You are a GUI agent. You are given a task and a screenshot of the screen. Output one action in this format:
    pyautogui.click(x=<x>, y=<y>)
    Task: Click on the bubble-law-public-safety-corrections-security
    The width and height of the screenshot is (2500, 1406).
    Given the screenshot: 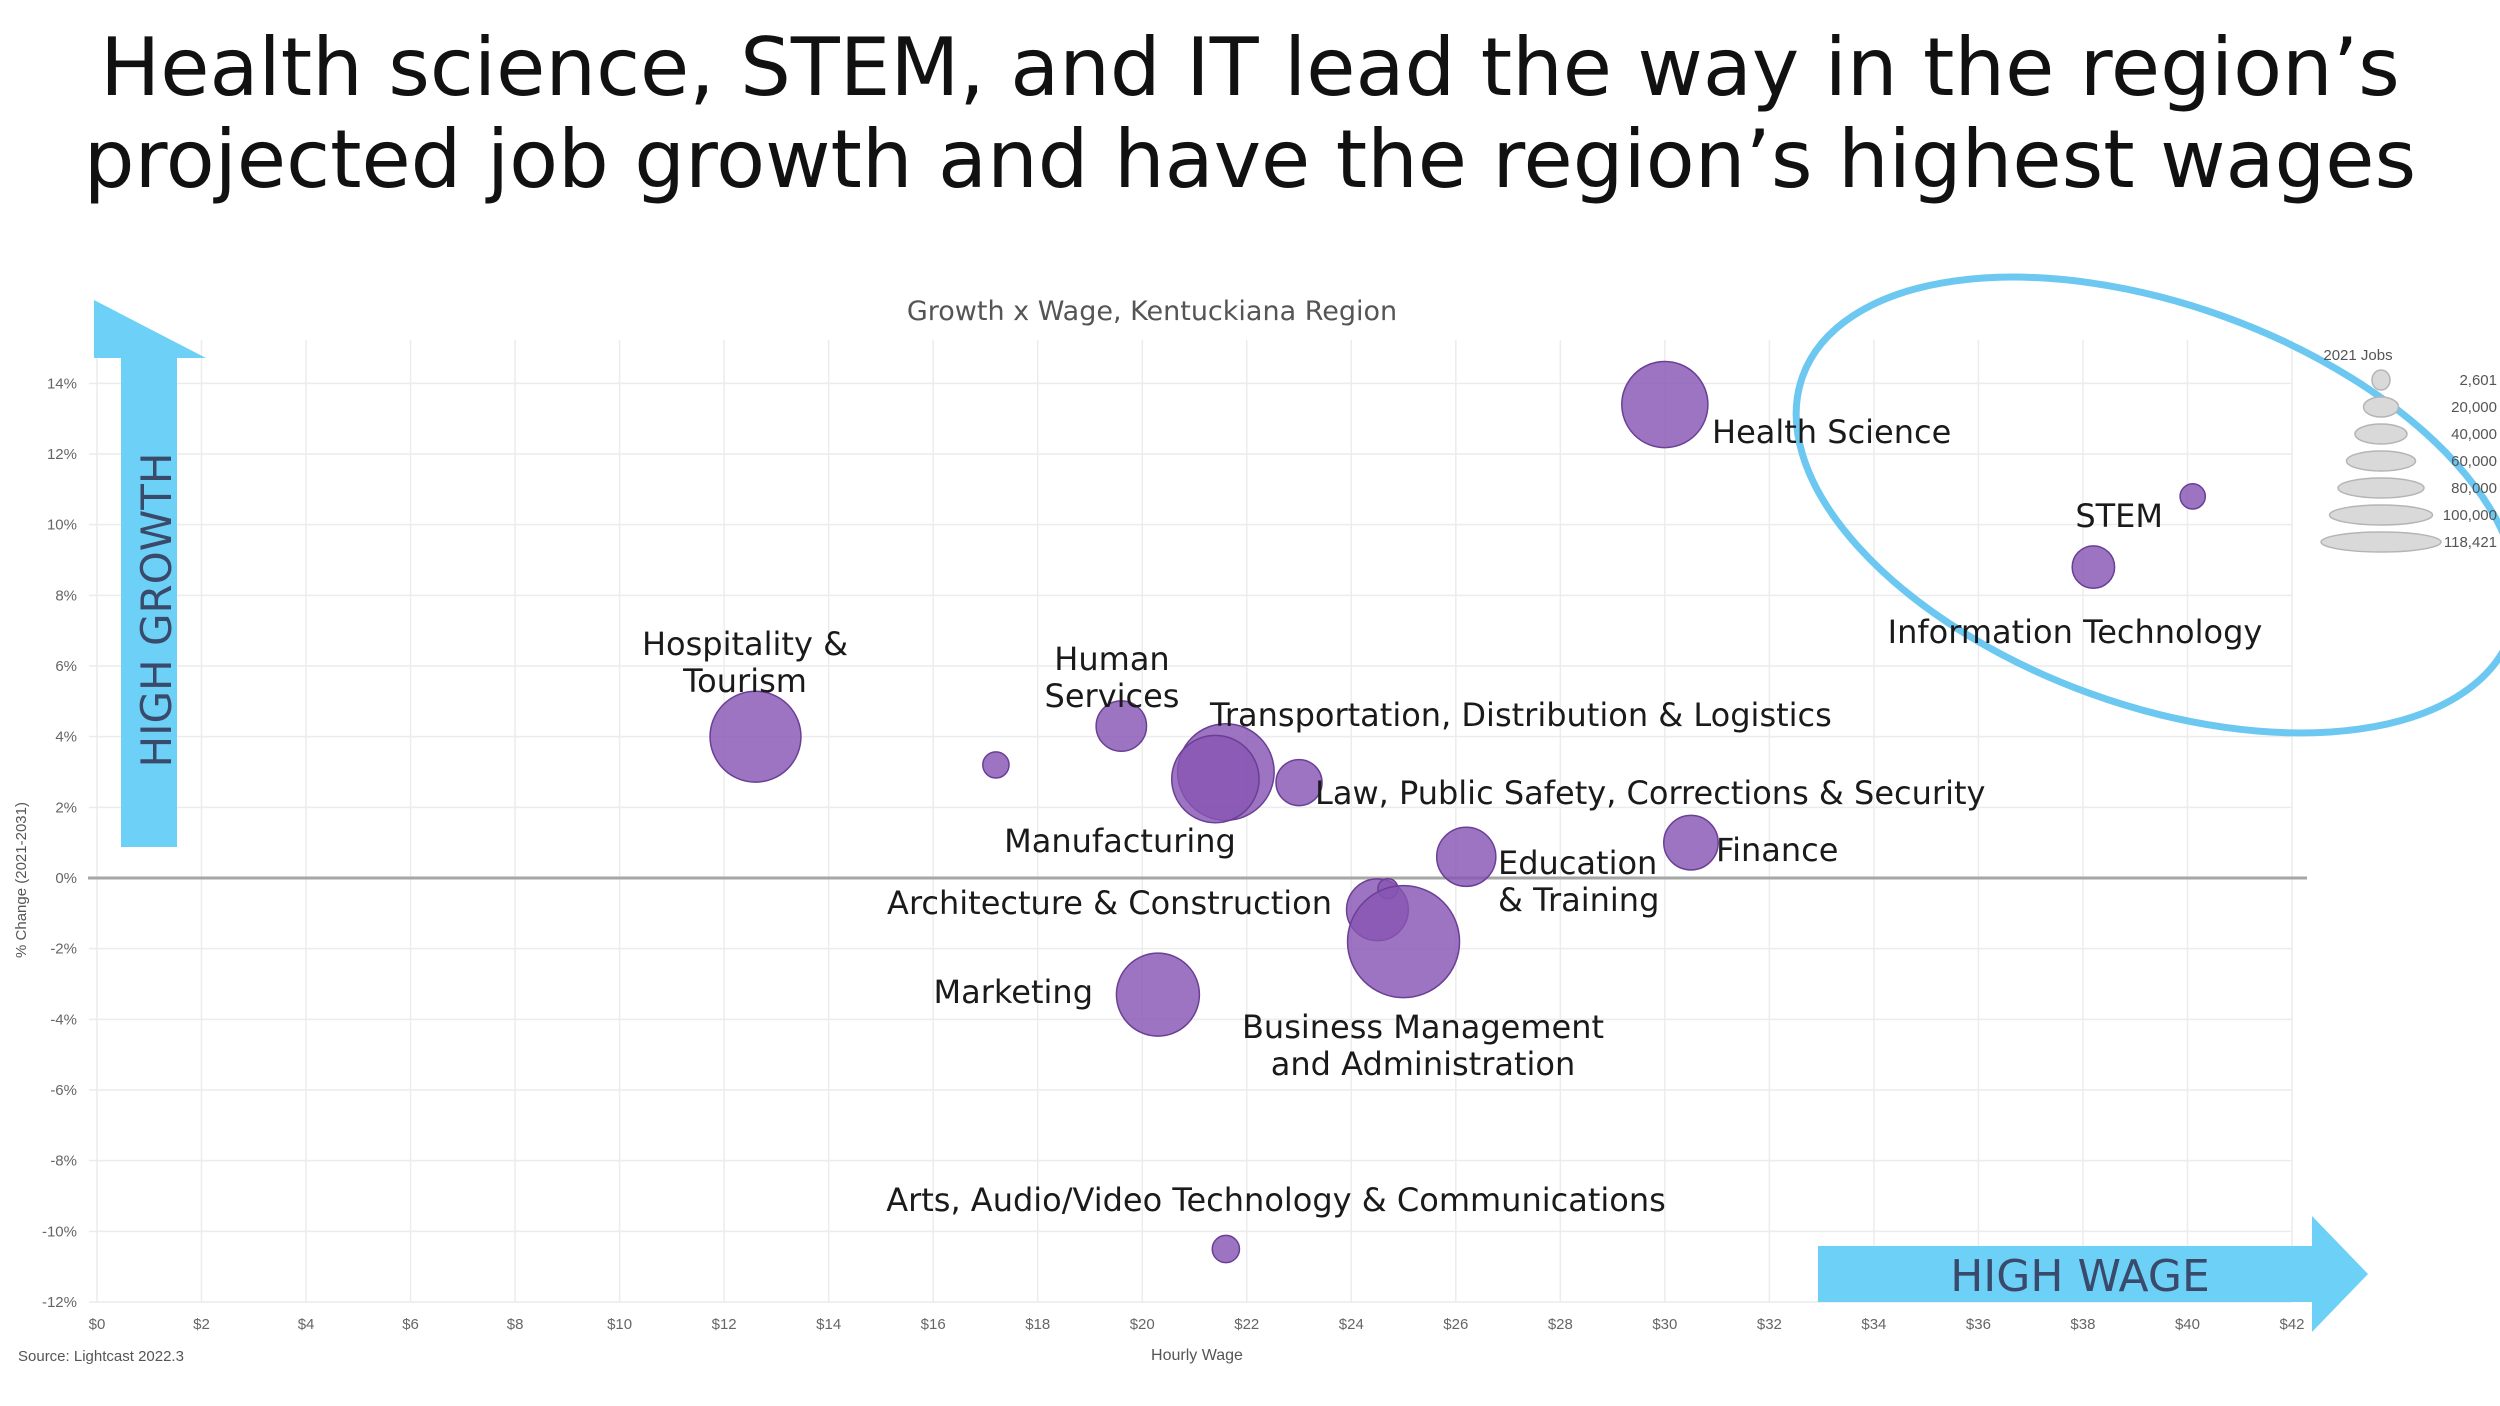 What is the action you would take?
    pyautogui.click(x=1299, y=782)
    